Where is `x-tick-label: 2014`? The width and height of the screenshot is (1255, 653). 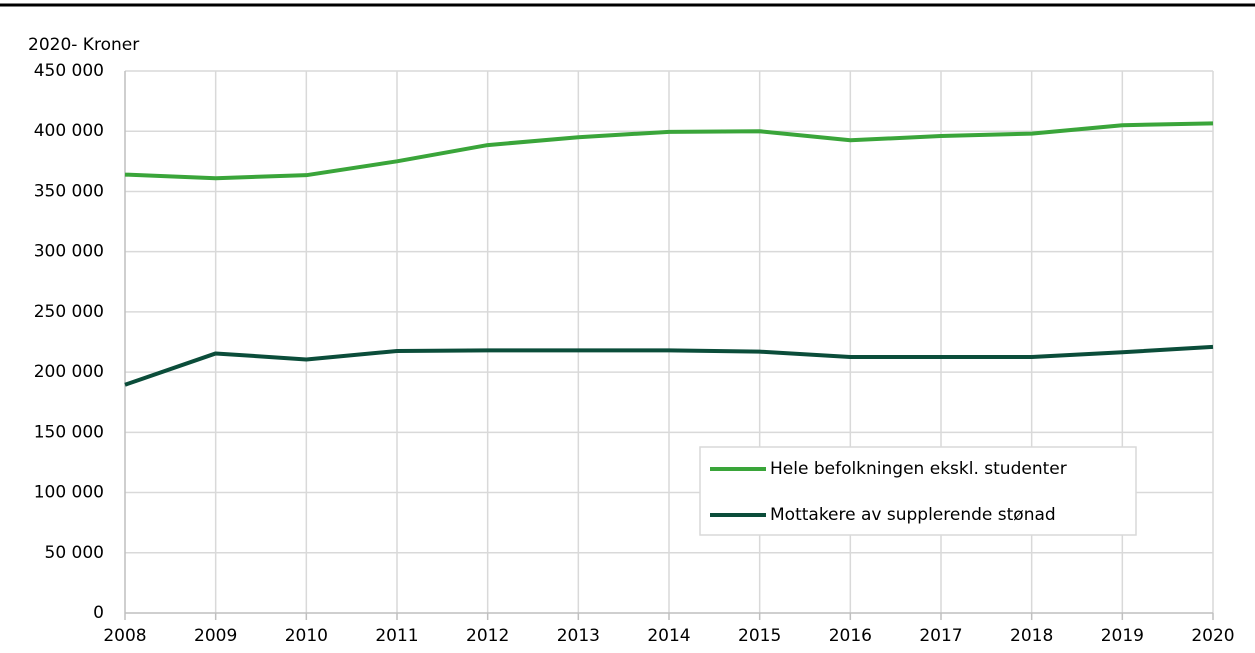 x-tick-label: 2014 is located at coordinates (668, 636).